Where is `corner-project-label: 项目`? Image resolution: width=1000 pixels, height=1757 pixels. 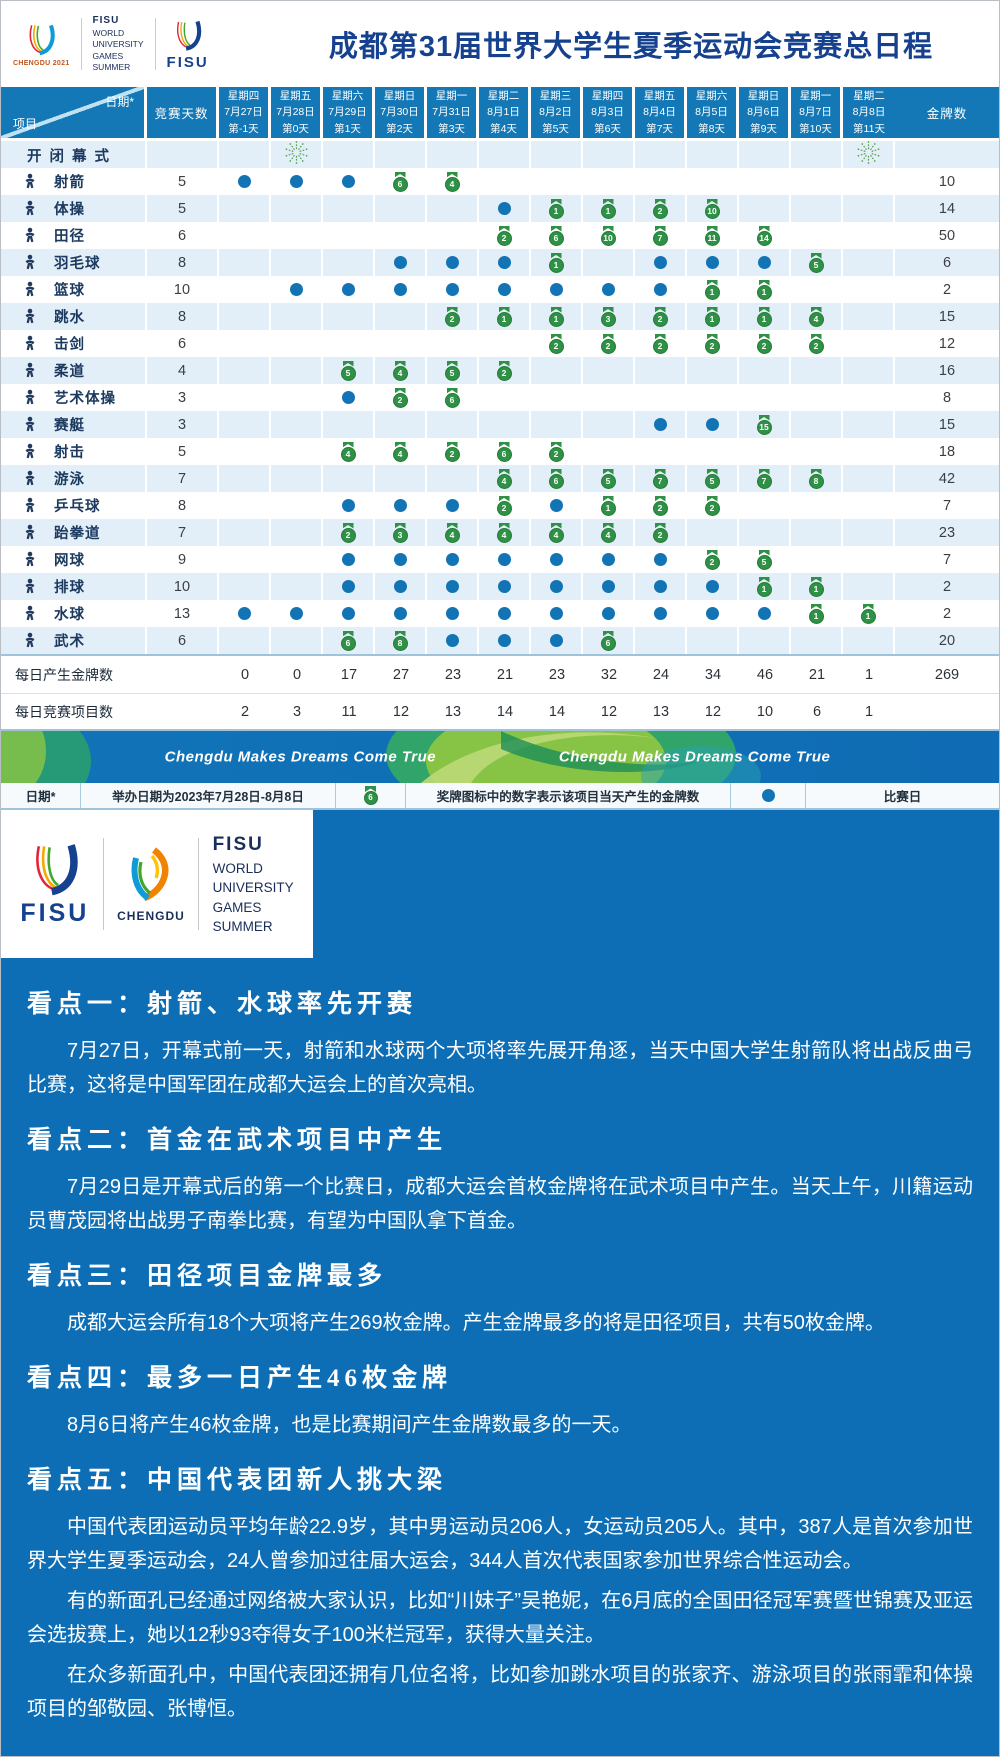
corner-project-label: 项目 is located at coordinates (25, 124).